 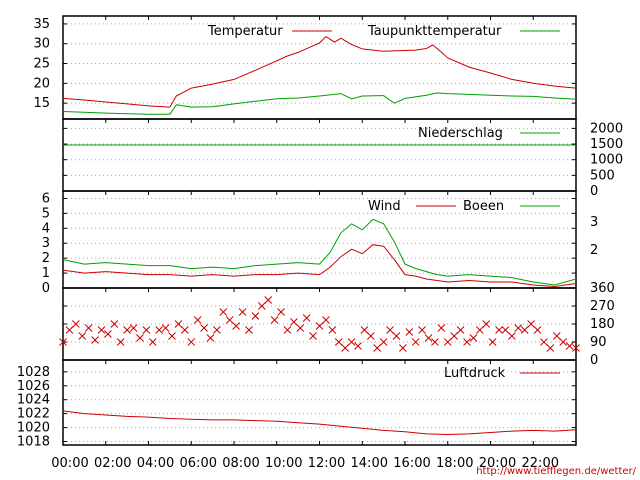 I want to click on temperature-ytick-label: 20, so click(x=41, y=83).